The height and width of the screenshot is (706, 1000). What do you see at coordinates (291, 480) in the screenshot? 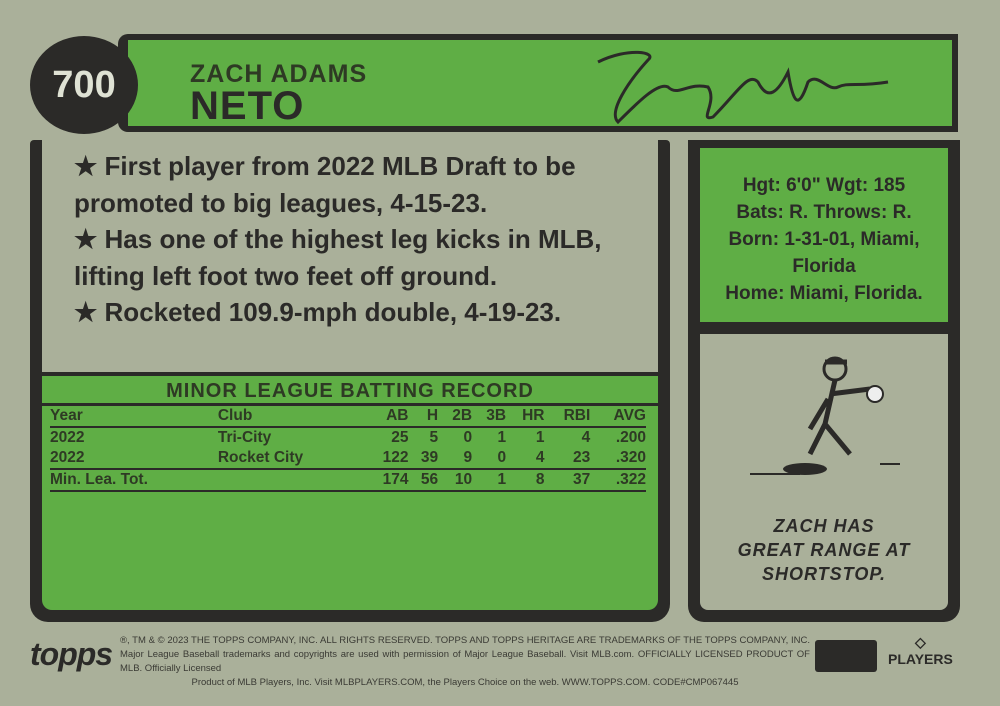
I see `table-cell` at bounding box center [291, 480].